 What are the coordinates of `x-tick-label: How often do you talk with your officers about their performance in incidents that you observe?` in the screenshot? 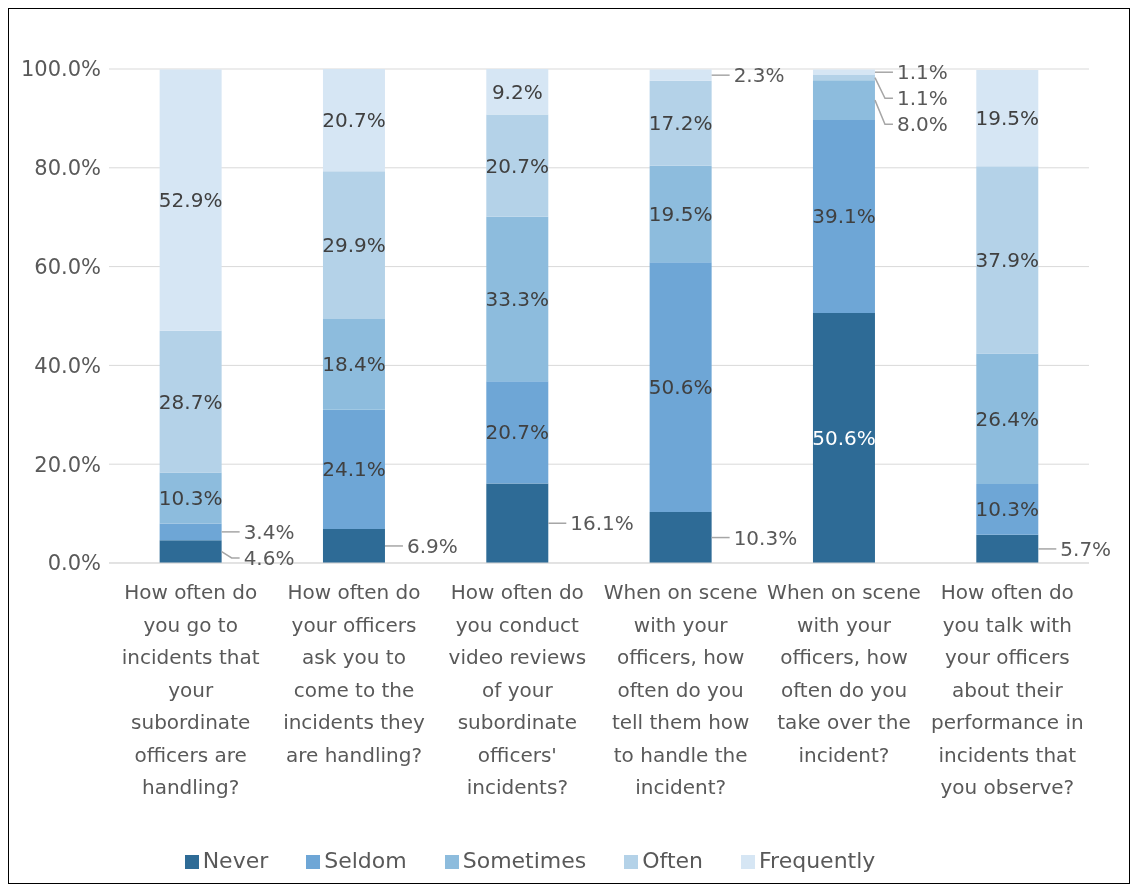 It's located at (1007, 689).